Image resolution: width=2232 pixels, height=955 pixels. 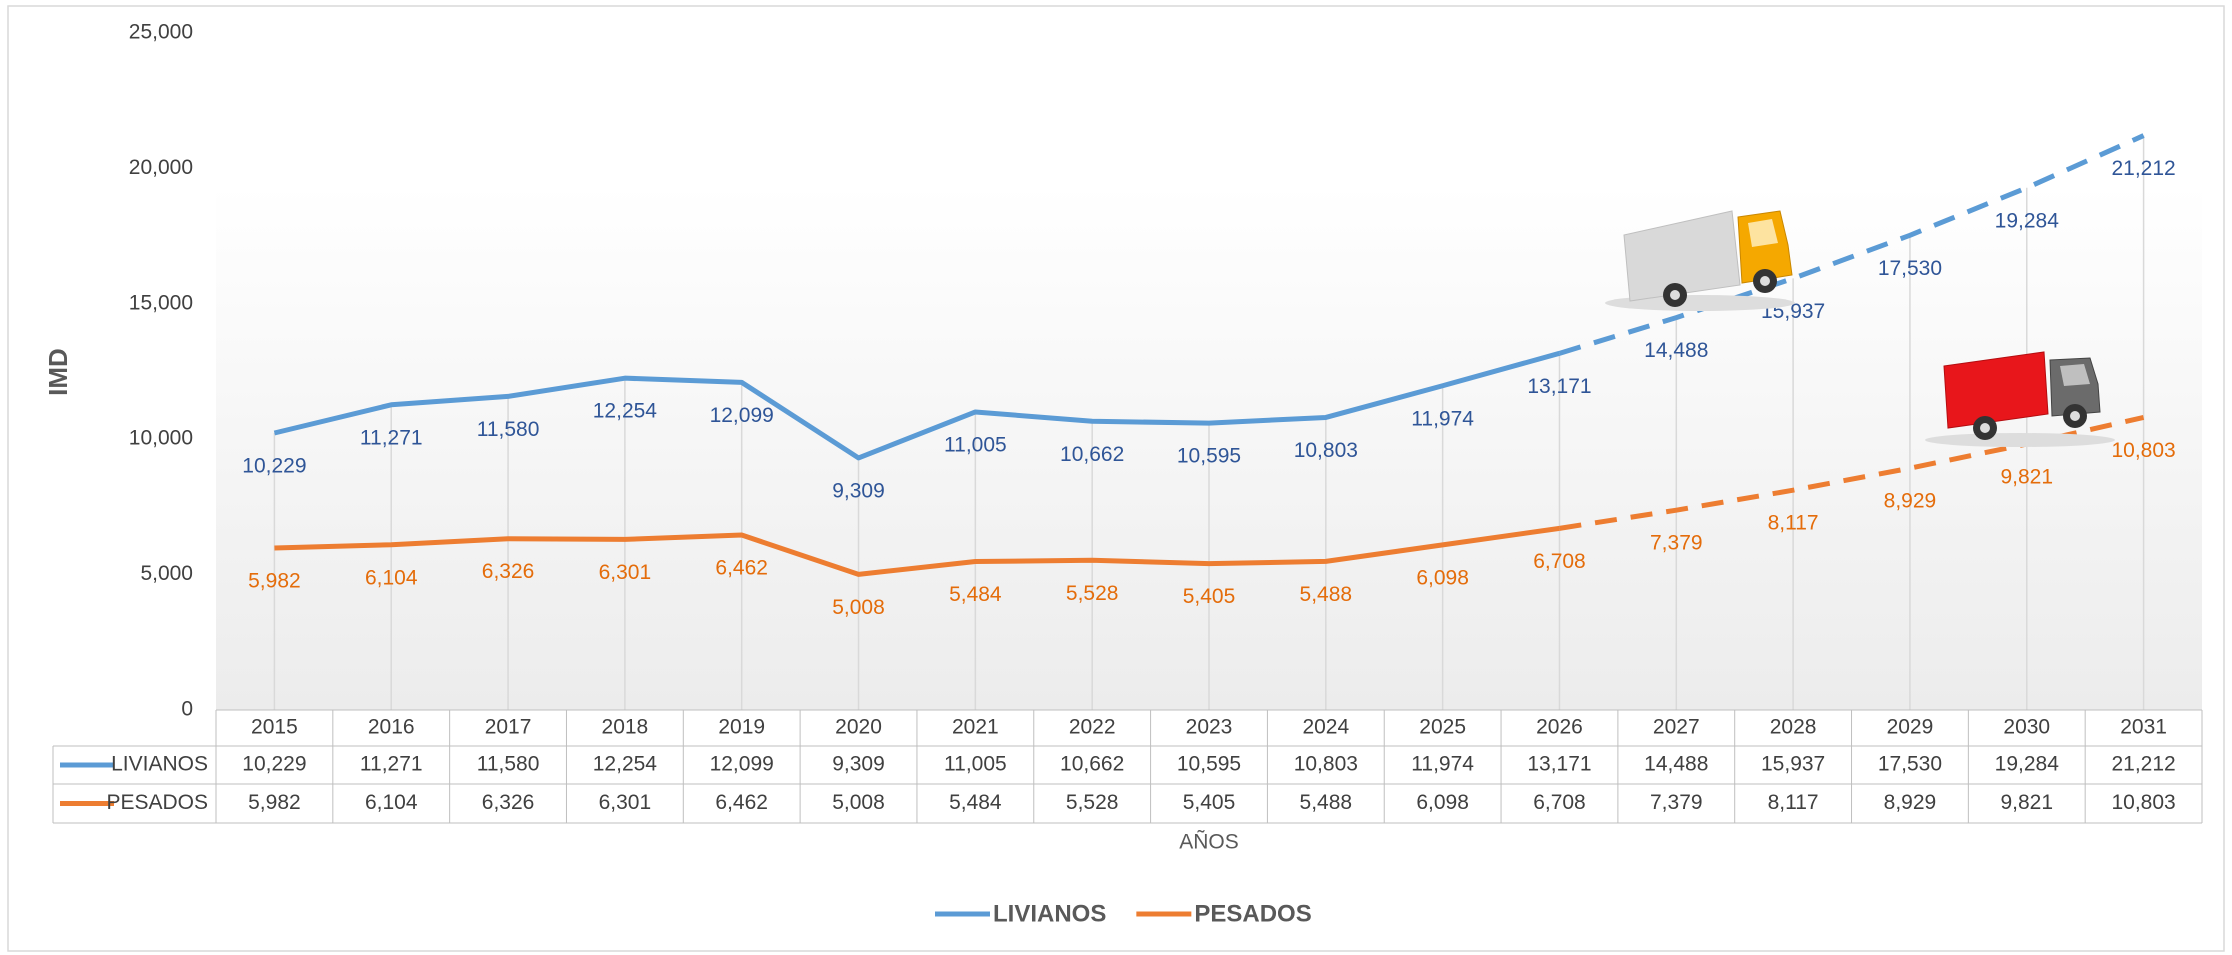 I want to click on x-tick-label: 2017, so click(x=508, y=727).